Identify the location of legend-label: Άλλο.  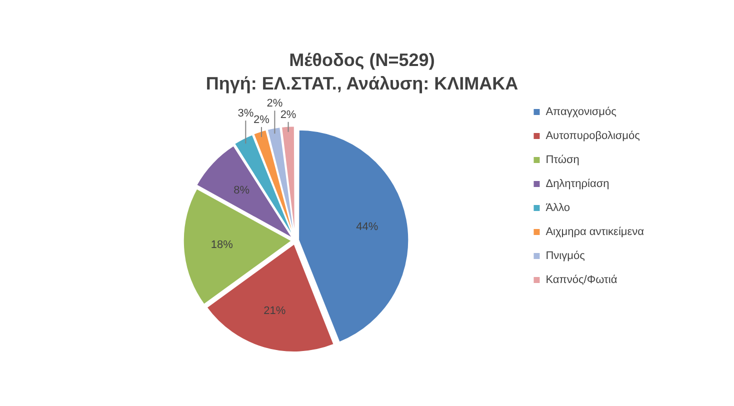
(558, 208).